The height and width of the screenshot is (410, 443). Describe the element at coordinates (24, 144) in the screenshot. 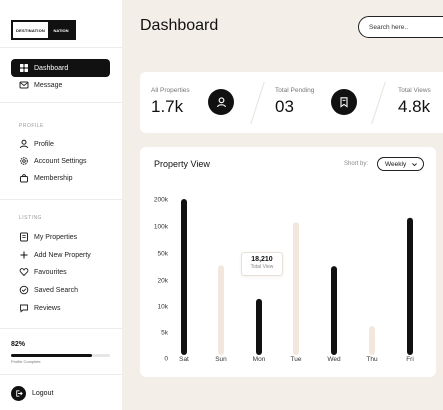

I see `user-icon` at that location.